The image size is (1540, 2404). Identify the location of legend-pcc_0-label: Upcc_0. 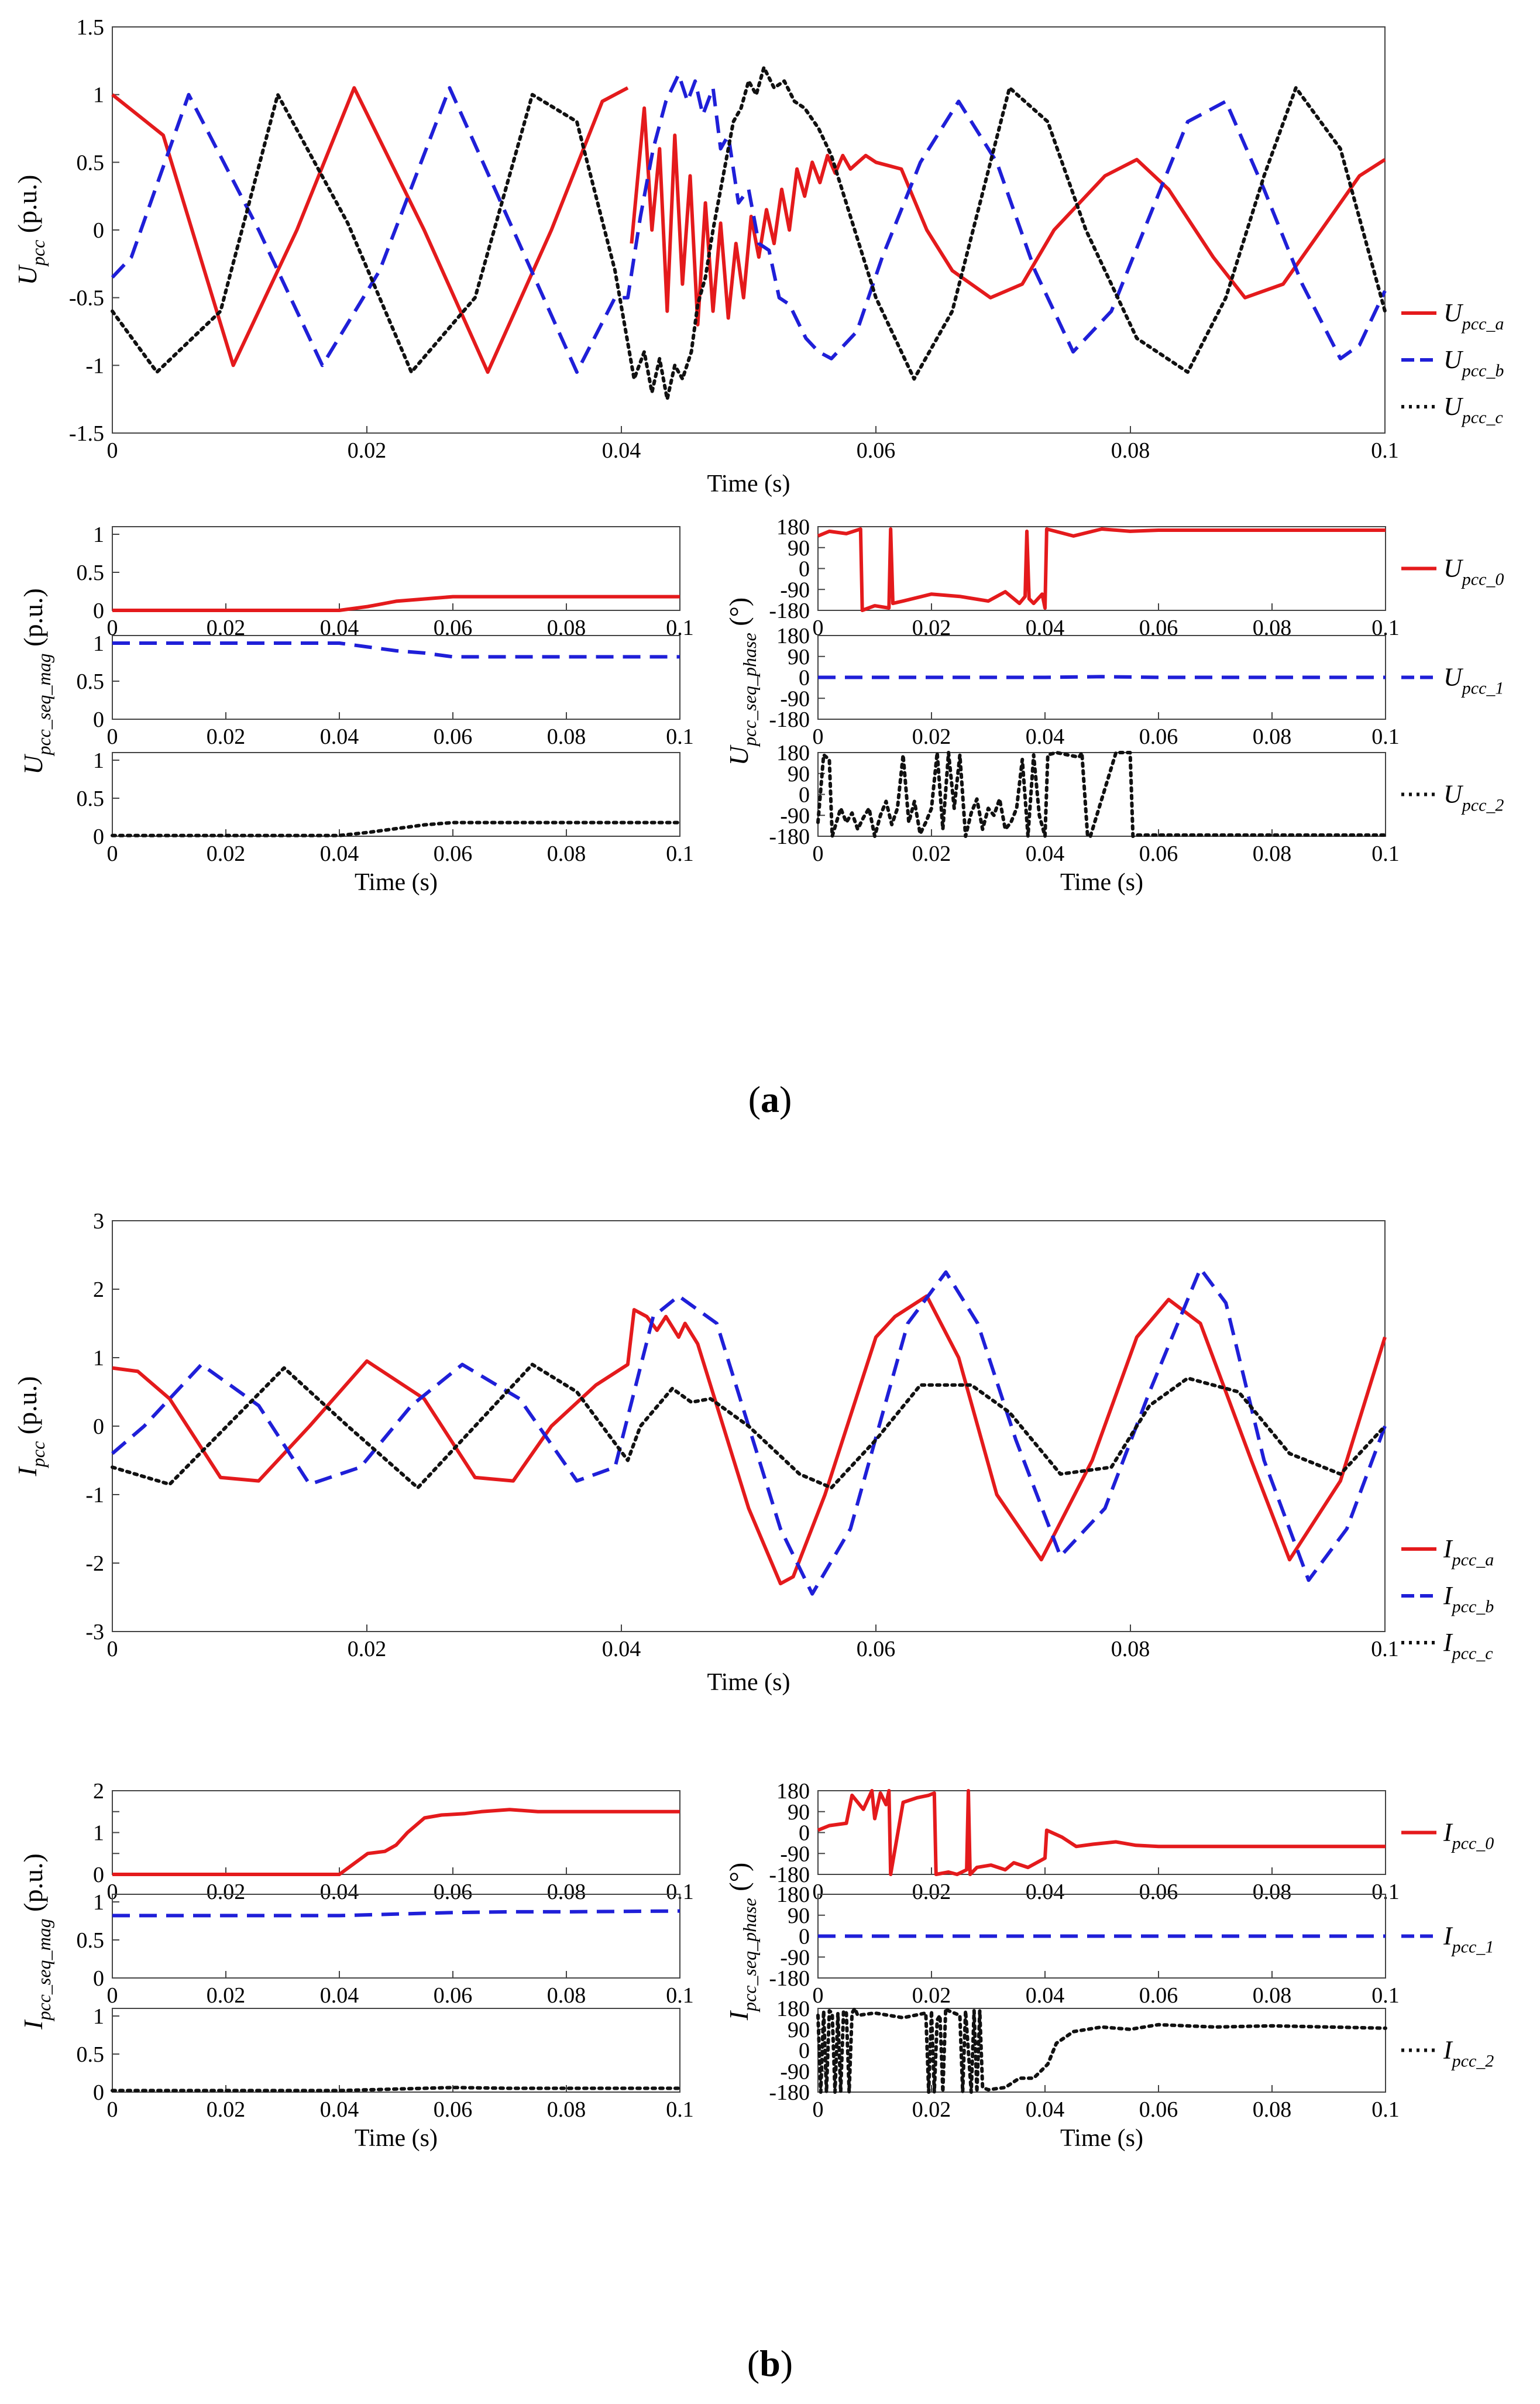
(1473, 571).